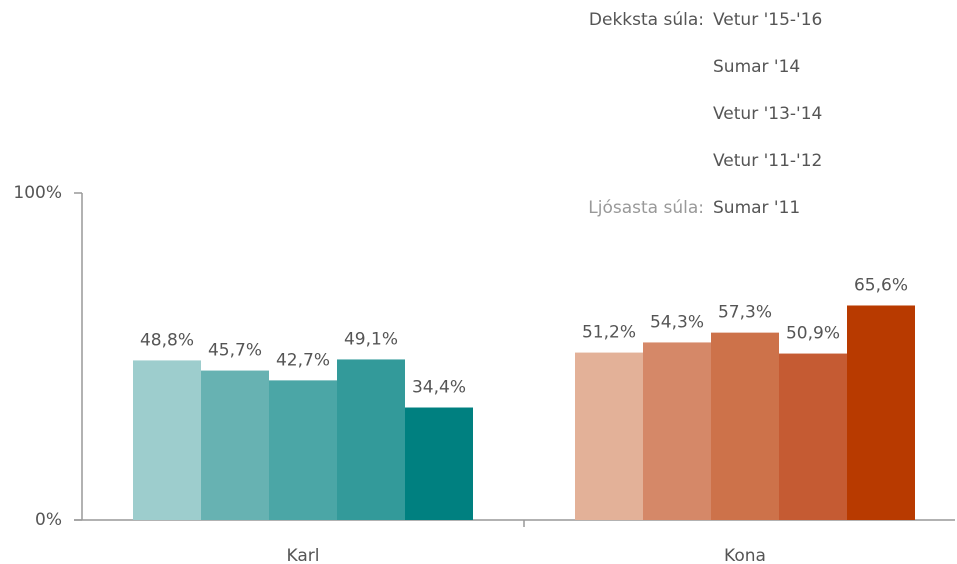 This screenshot has width=957, height=564. I want to click on y-tick-label: 100%, so click(37, 193).